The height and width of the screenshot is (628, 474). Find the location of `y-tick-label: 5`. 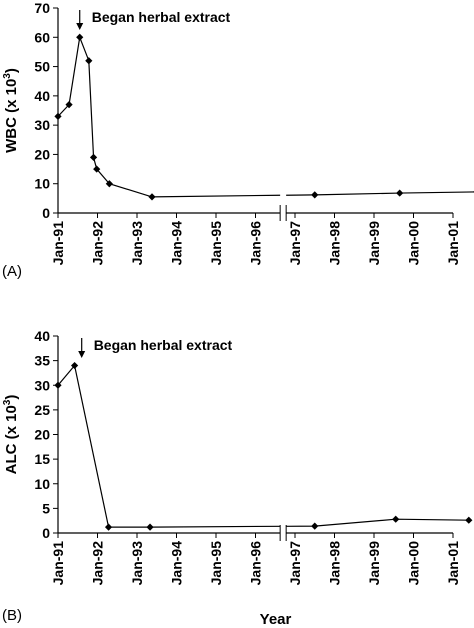

y-tick-label: 5 is located at coordinates (46, 508).